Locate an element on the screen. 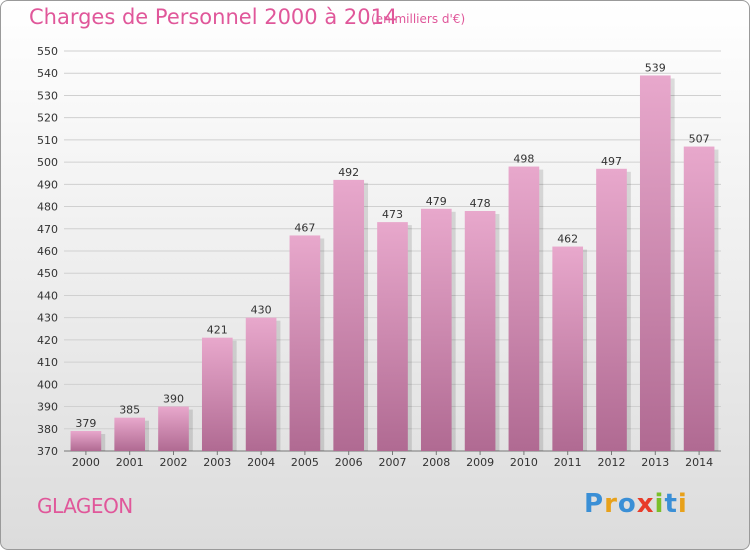  bar-2009 is located at coordinates (480, 331).